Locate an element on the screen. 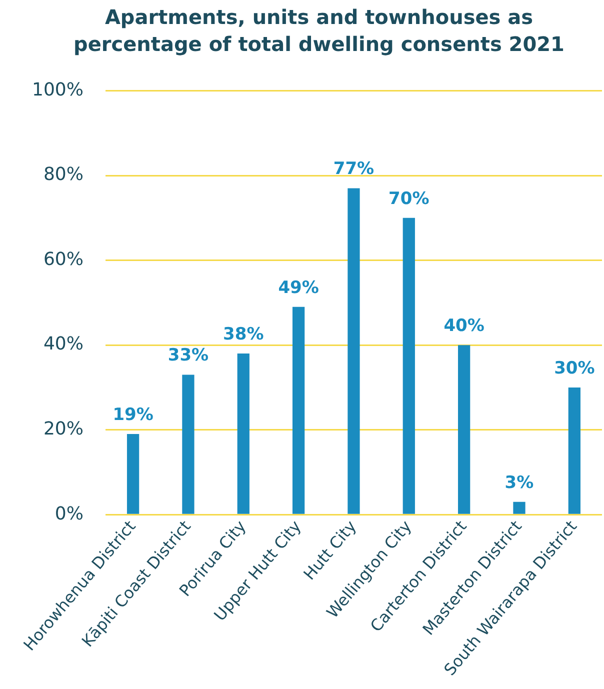  y-tick-label: 100% is located at coordinates (58, 89).